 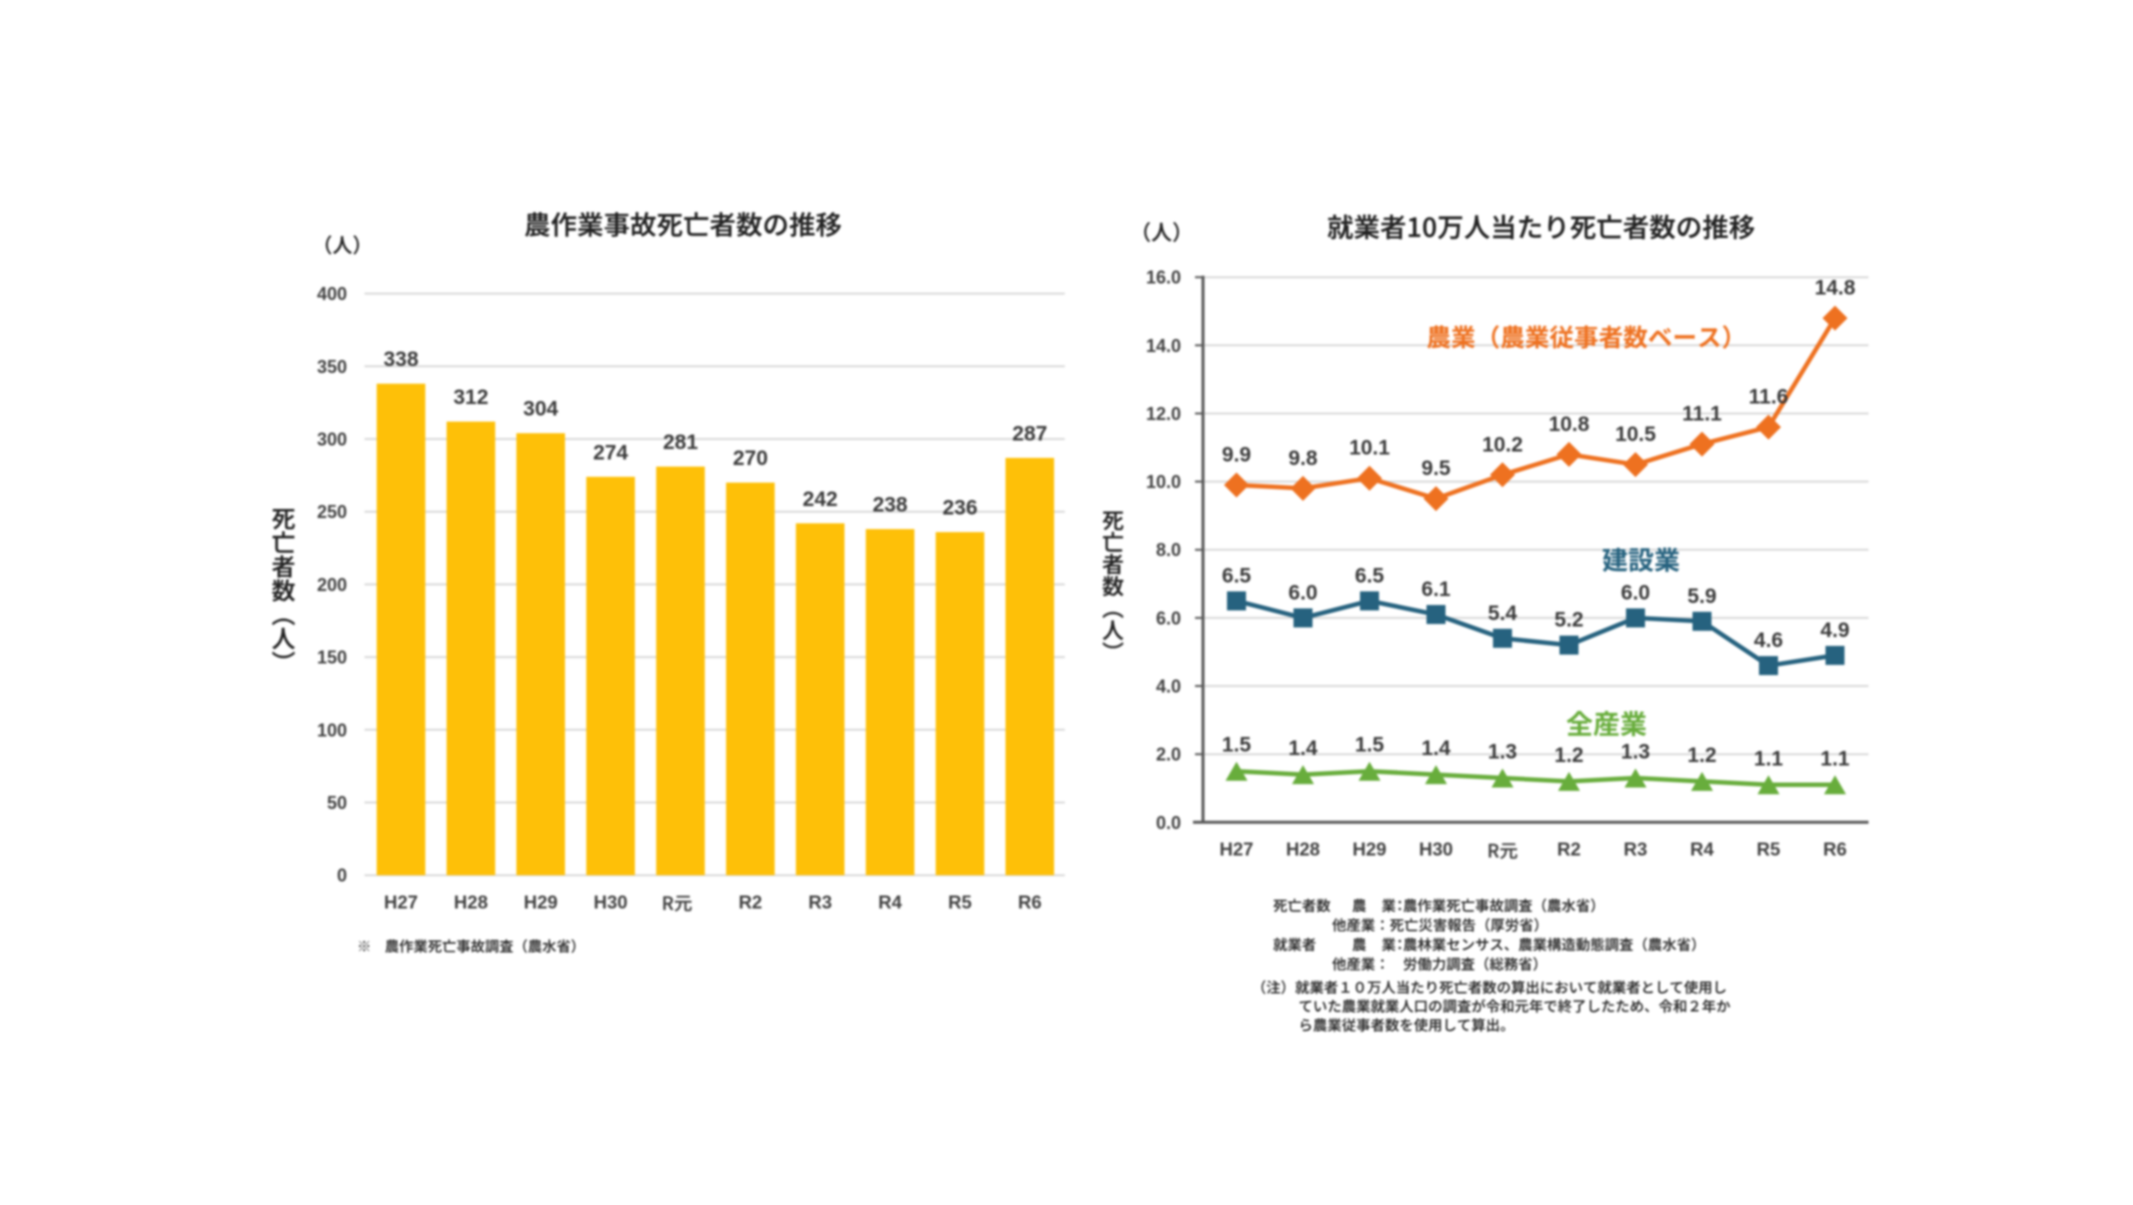 What do you see at coordinates (1436, 468) in the screenshot?
I see `svg-text: 9.5` at bounding box center [1436, 468].